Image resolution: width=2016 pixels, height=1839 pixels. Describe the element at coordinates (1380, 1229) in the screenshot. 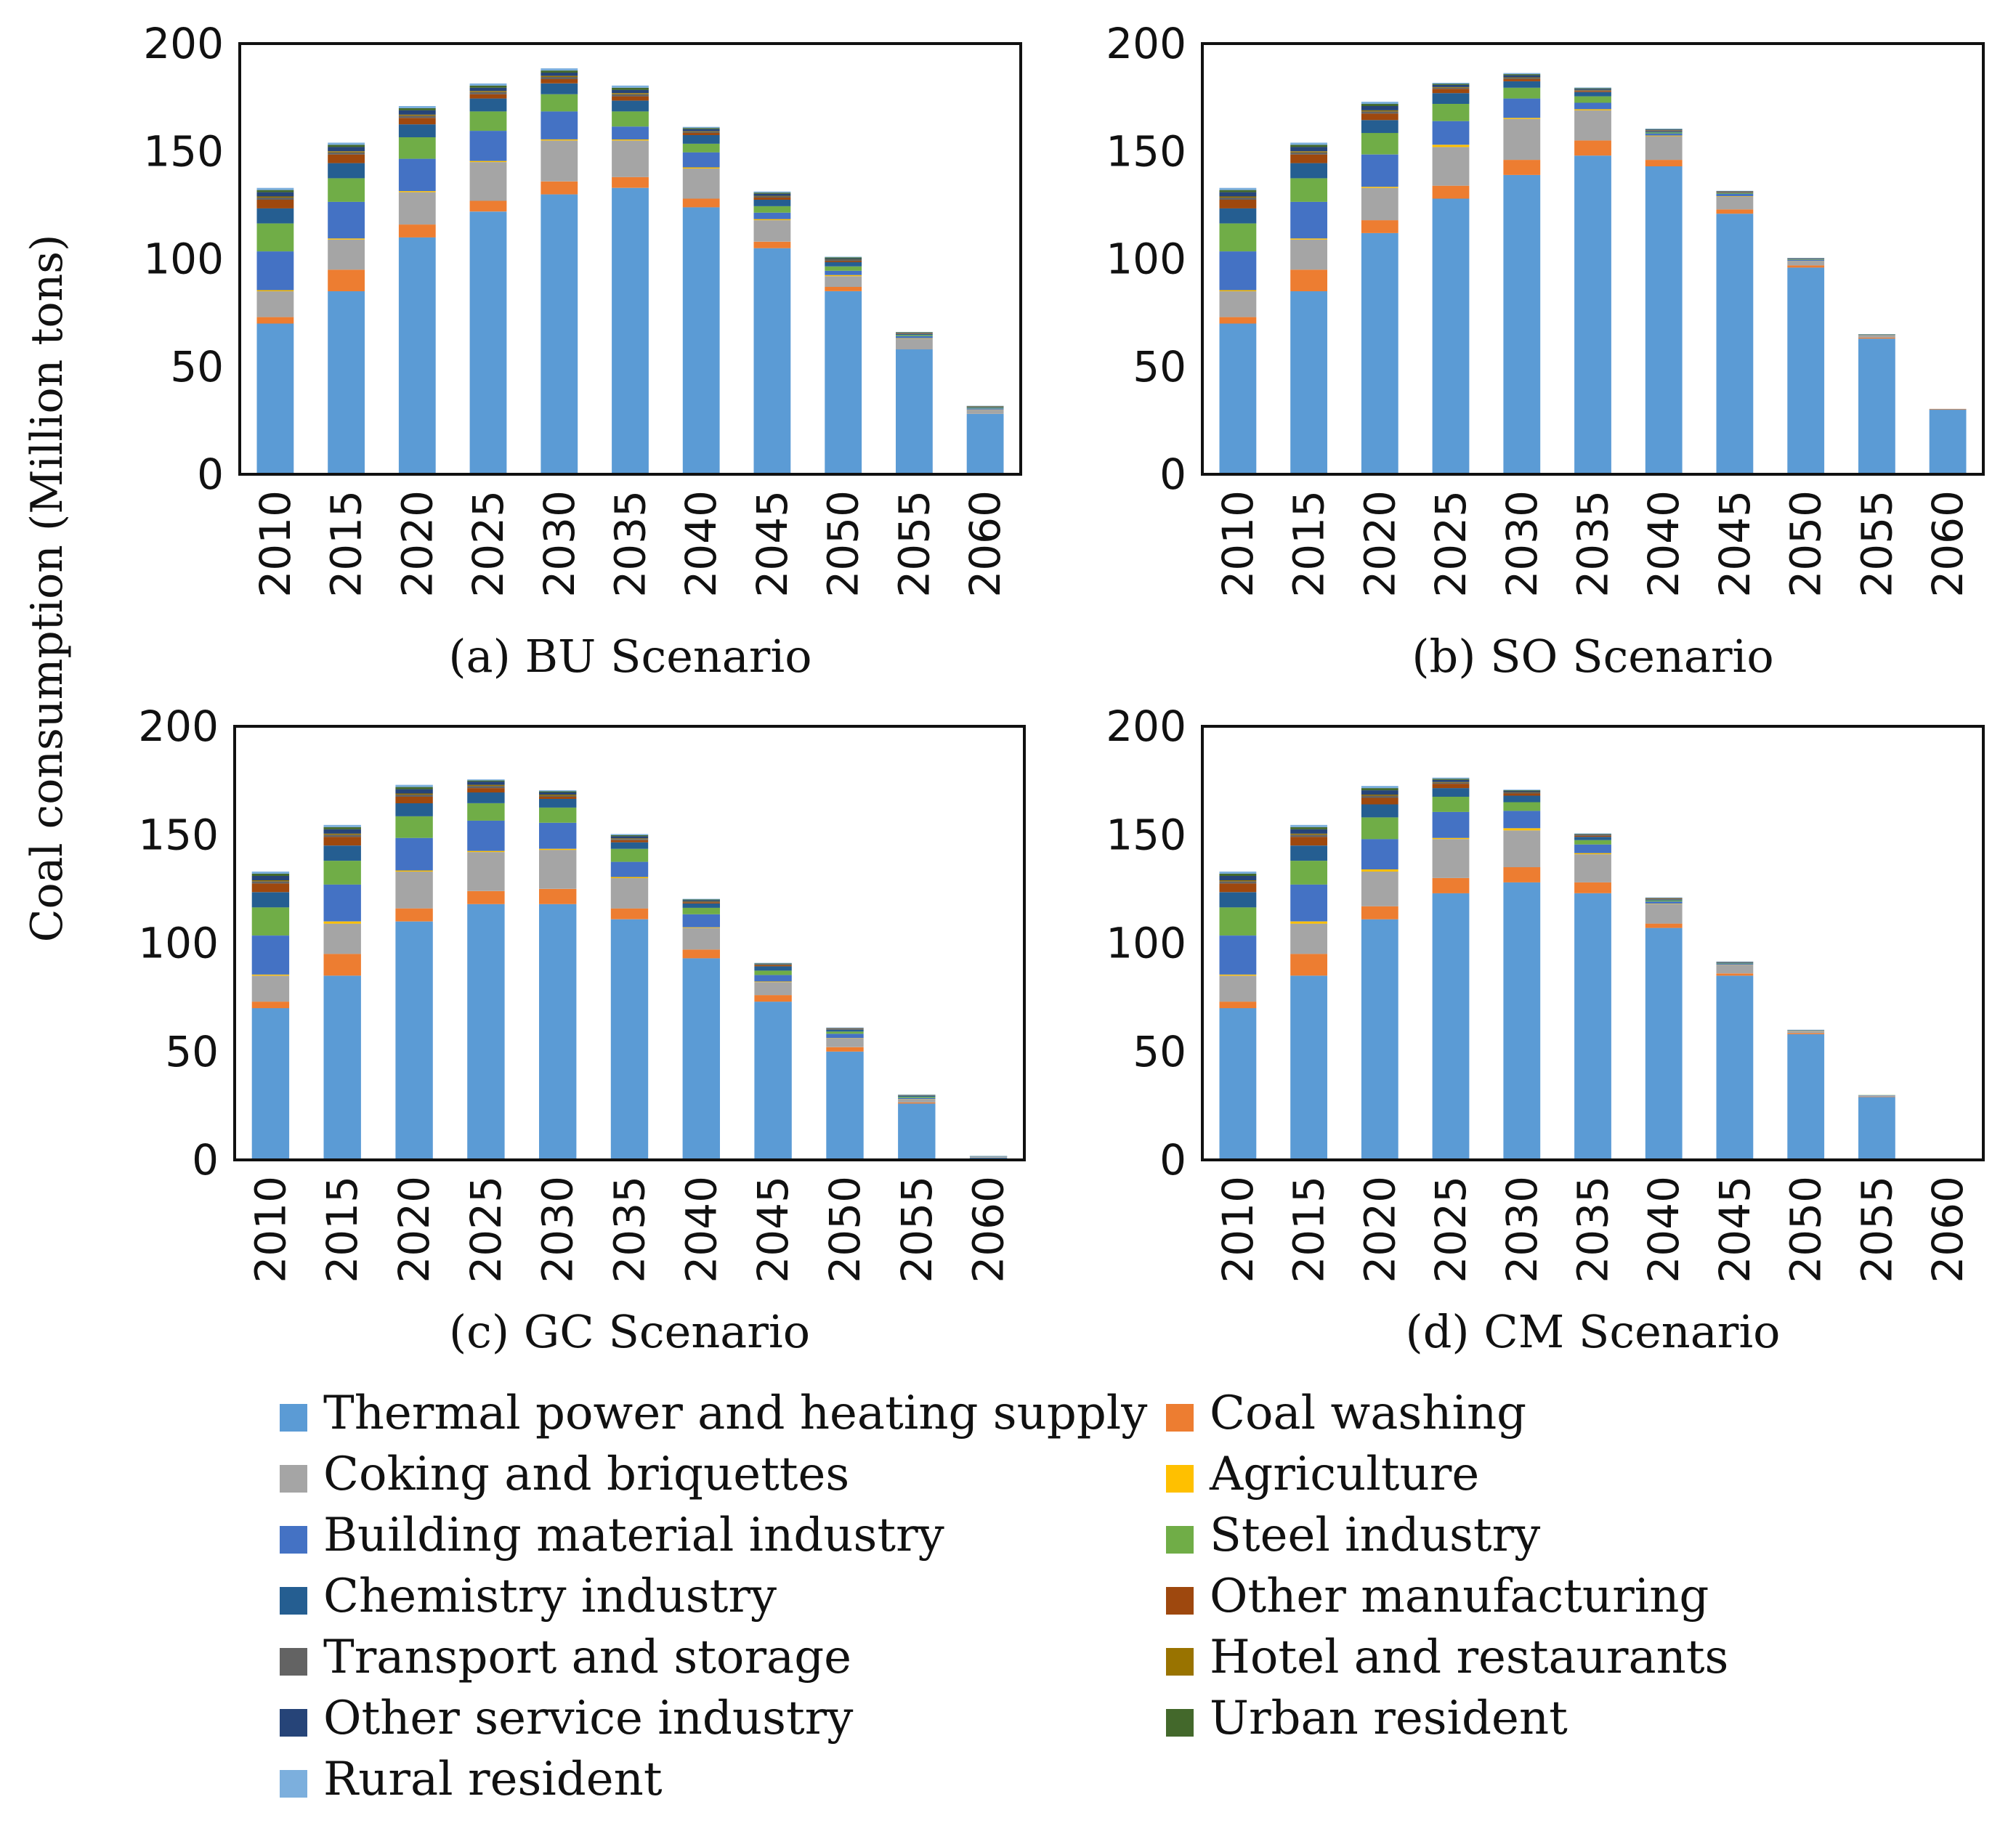

I see `x-tick-label: 2020` at that location.